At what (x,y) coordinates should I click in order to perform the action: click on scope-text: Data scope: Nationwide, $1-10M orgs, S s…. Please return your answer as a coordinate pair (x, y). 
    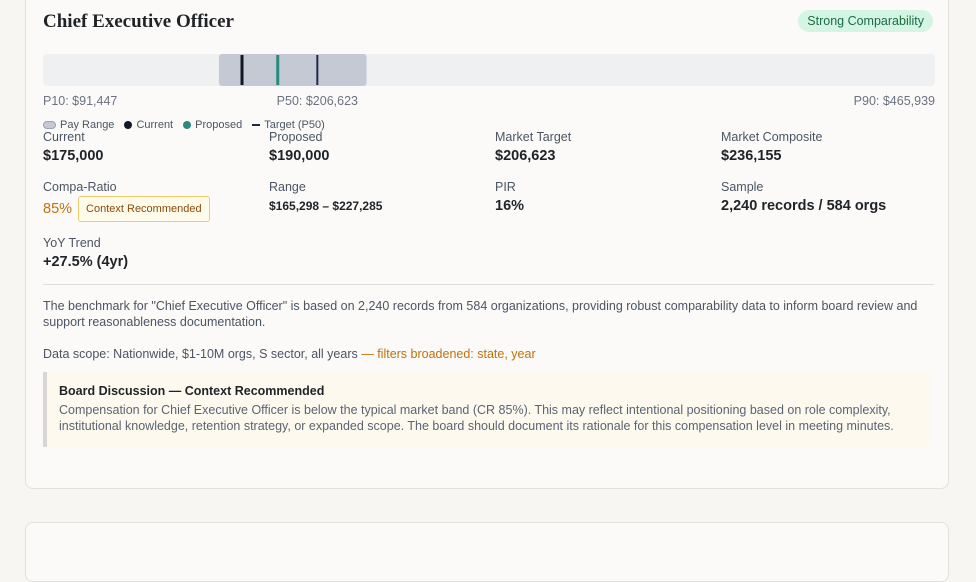
    Looking at the image, I should click on (200, 354).